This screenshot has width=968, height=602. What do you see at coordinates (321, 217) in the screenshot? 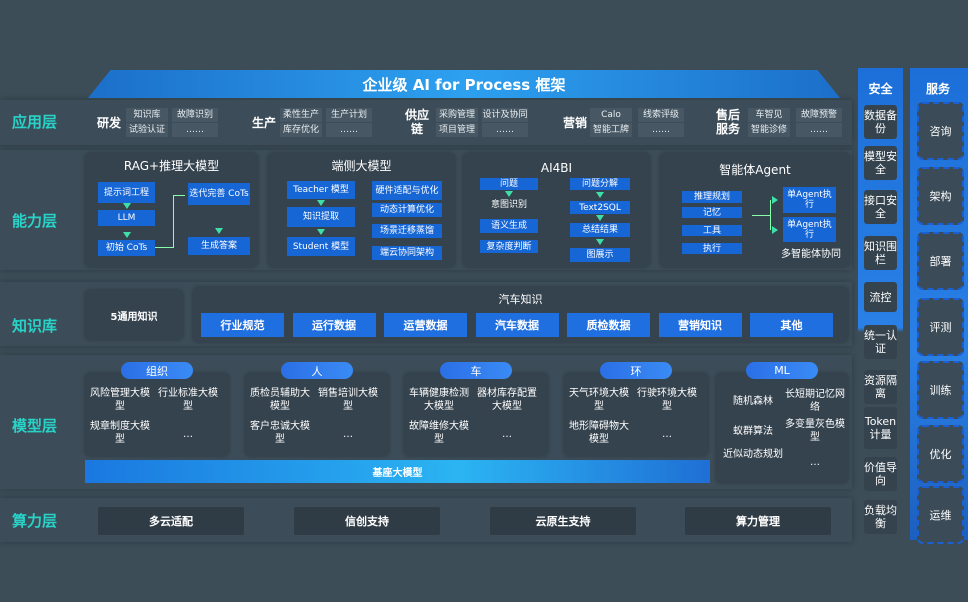
I see `capability-box: 知识提取` at bounding box center [321, 217].